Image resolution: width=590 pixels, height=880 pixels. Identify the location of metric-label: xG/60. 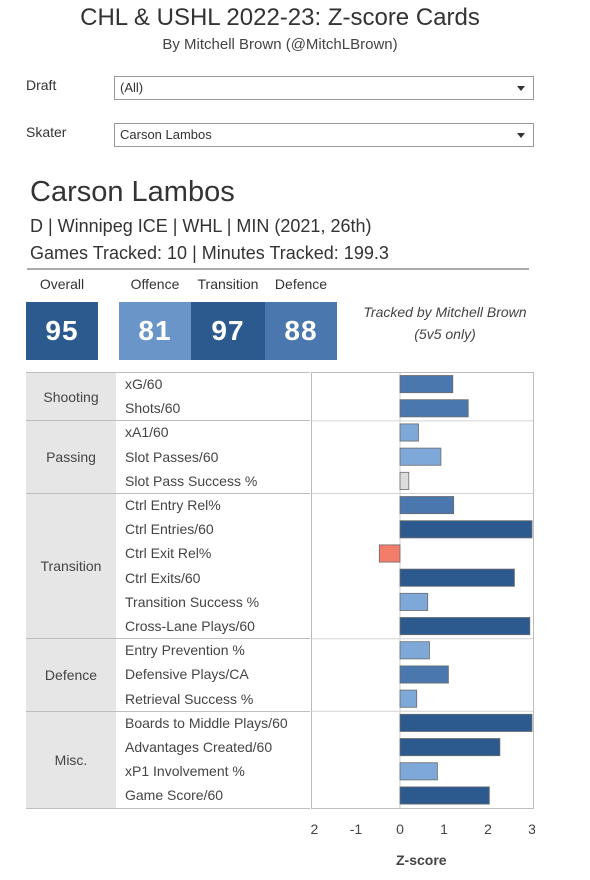
(144, 384).